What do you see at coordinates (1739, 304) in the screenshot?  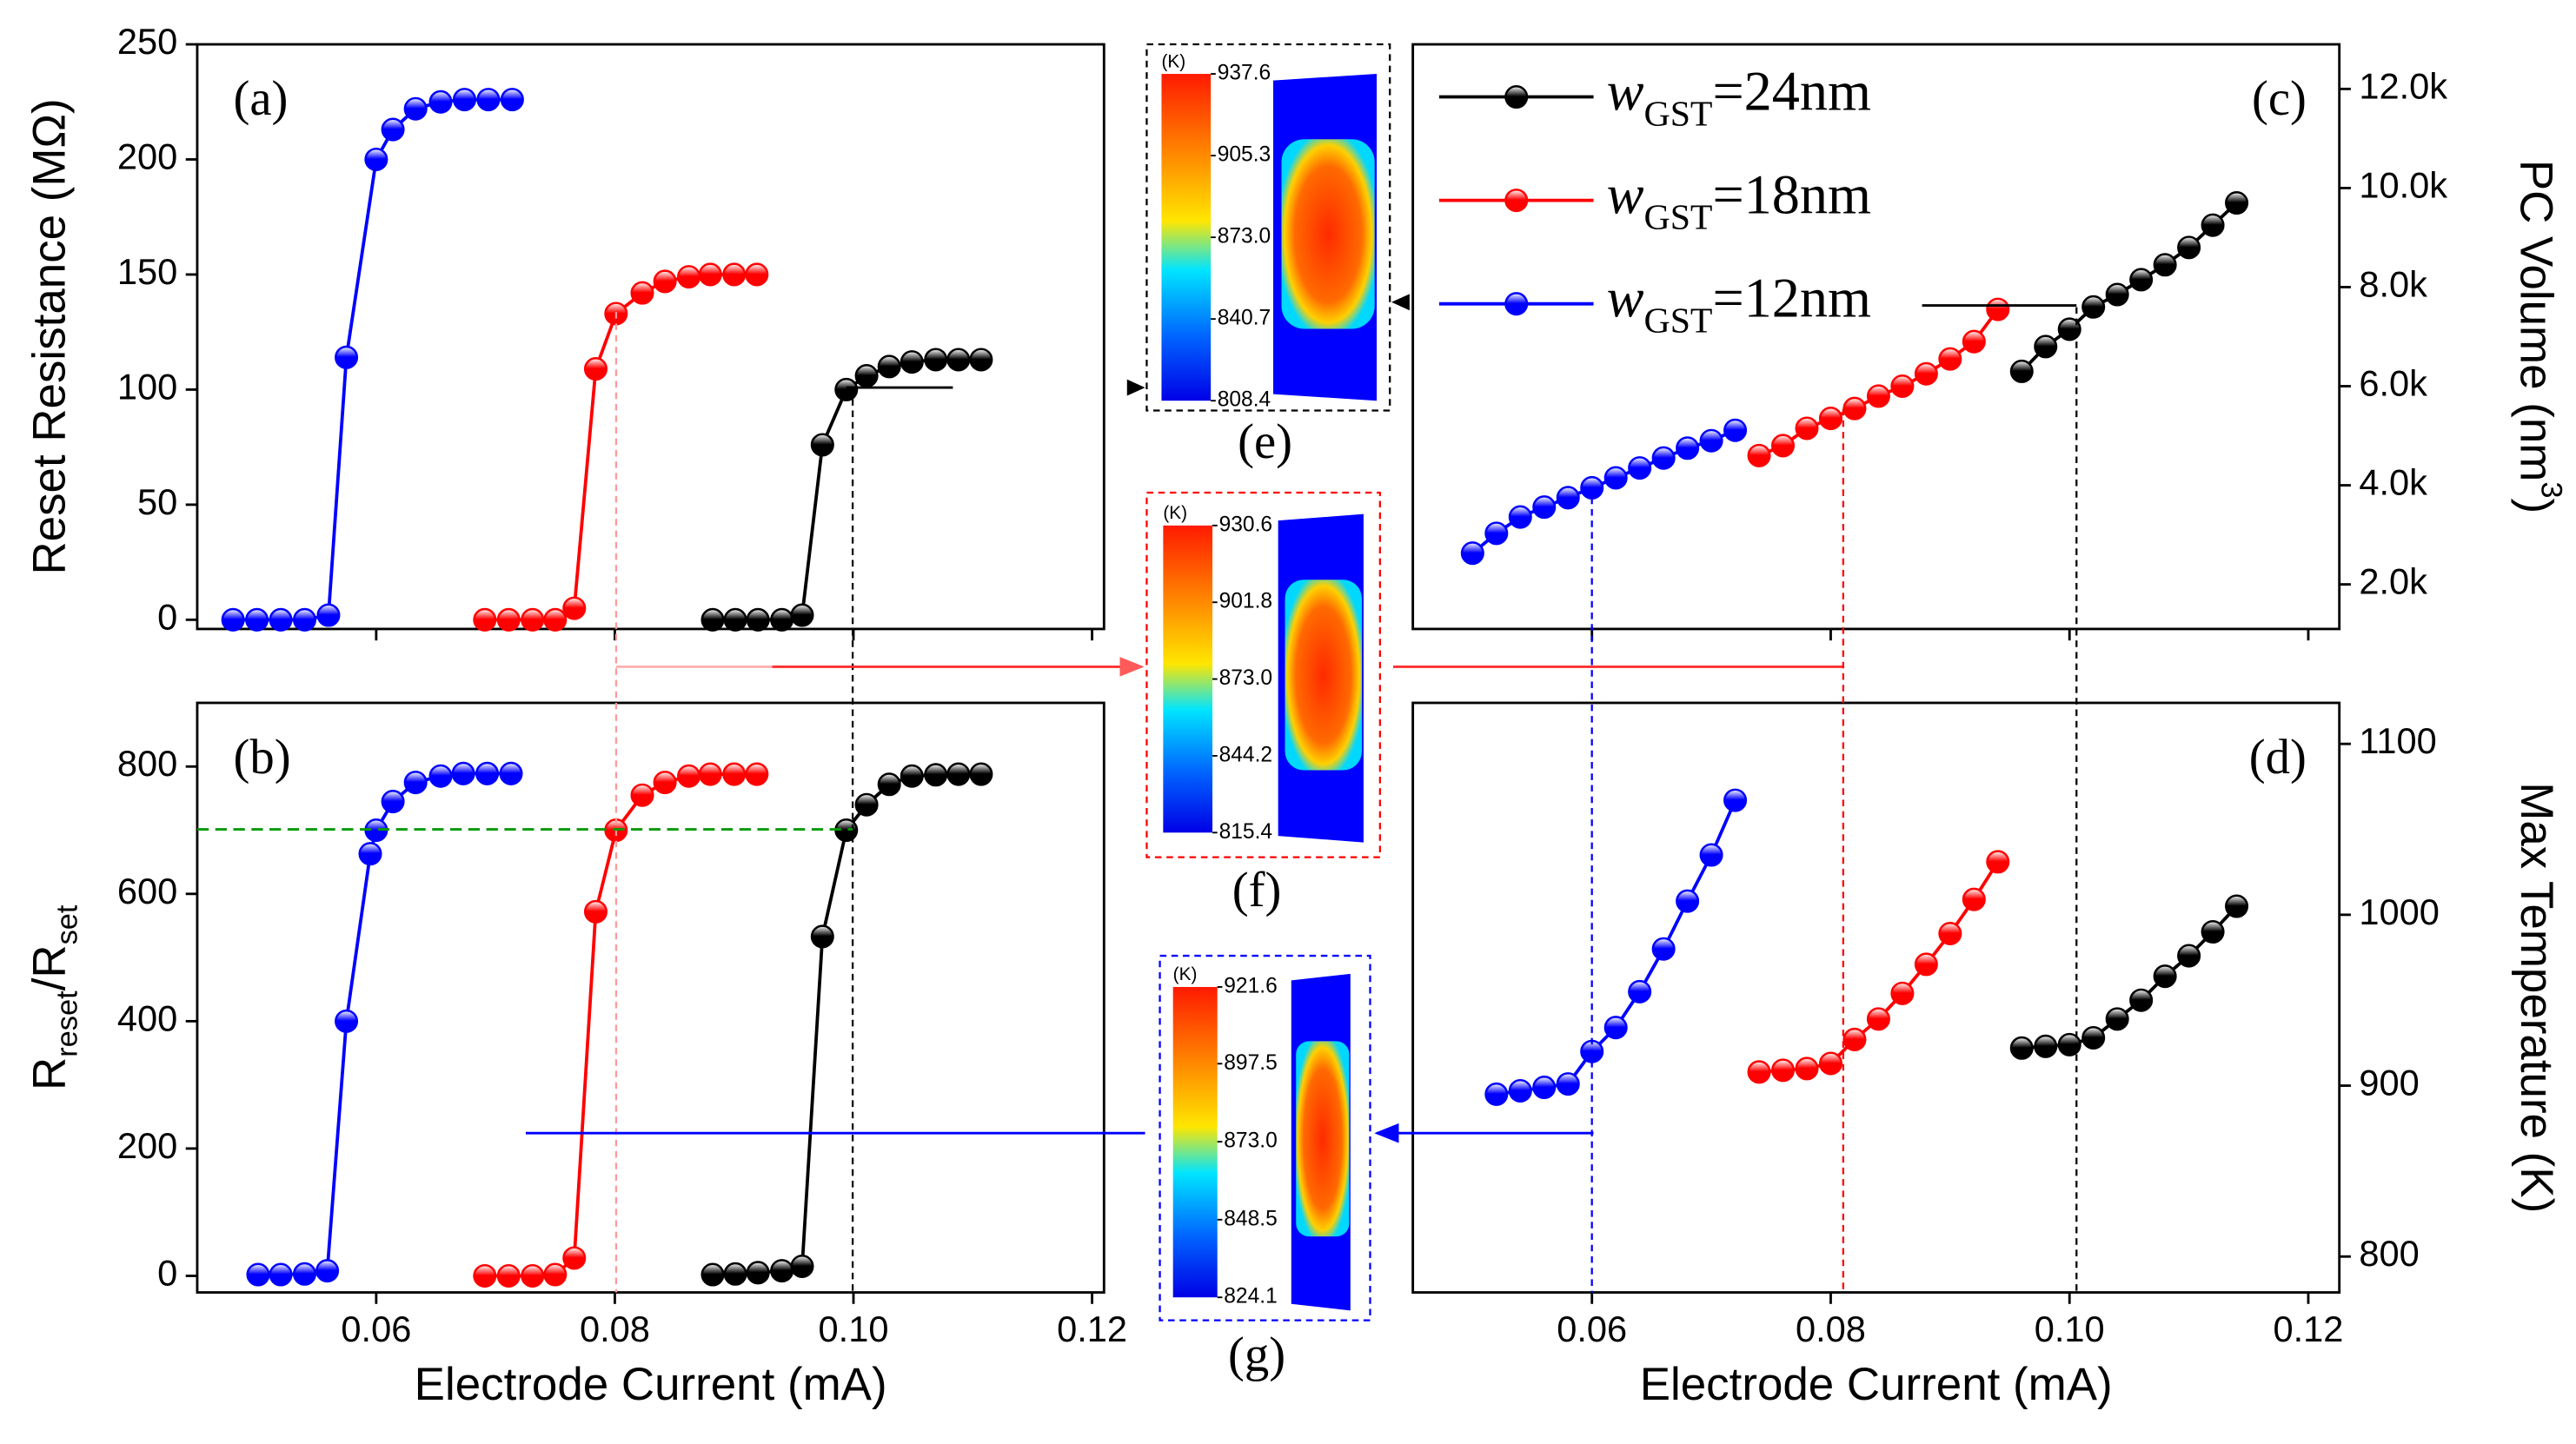 I see `legend-label: wGST=12nm` at bounding box center [1739, 304].